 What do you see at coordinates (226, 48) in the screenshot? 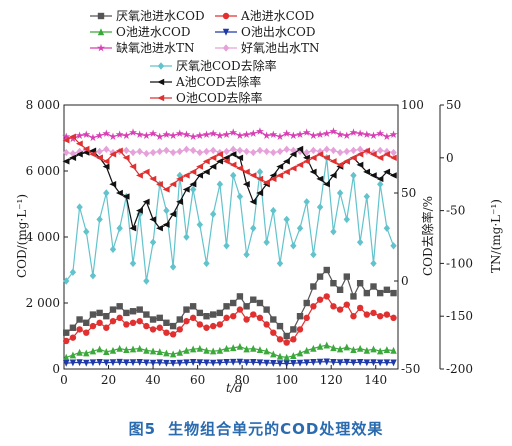
I see `legend-marker` at bounding box center [226, 48].